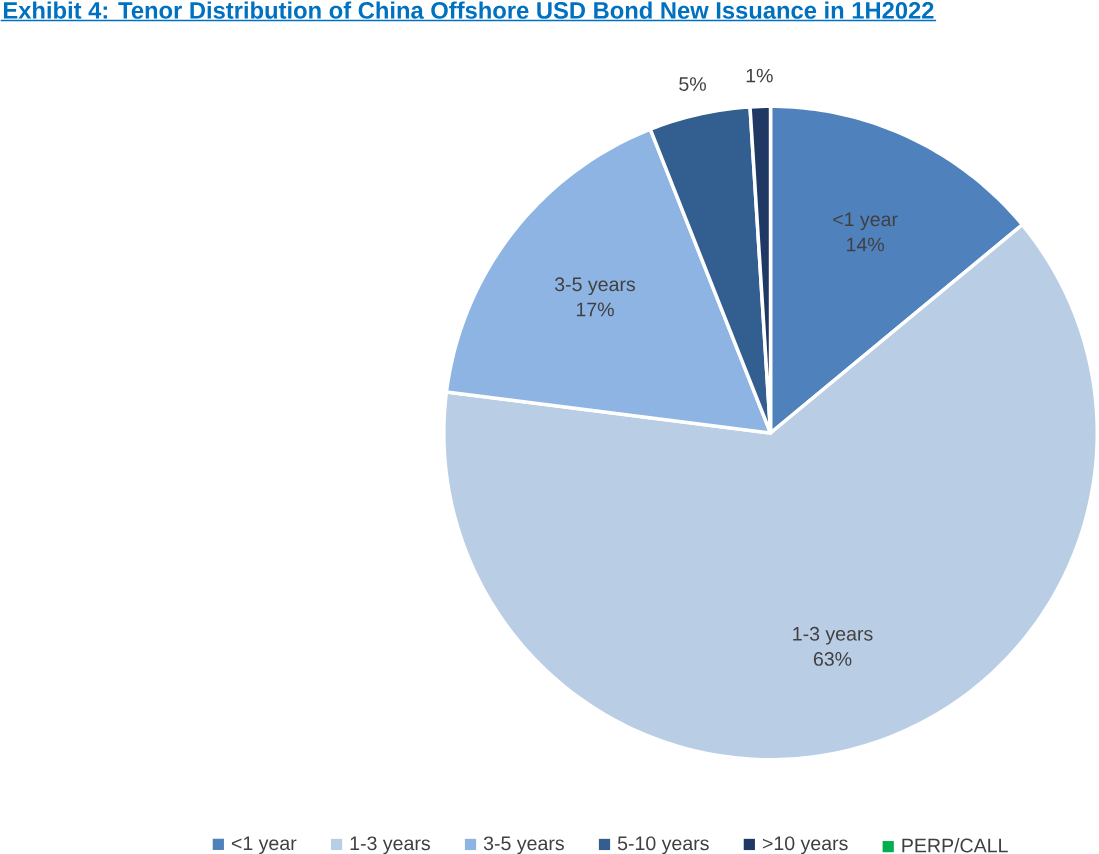  What do you see at coordinates (833, 635) in the screenshot?
I see `slice-label: 1-3 years` at bounding box center [833, 635].